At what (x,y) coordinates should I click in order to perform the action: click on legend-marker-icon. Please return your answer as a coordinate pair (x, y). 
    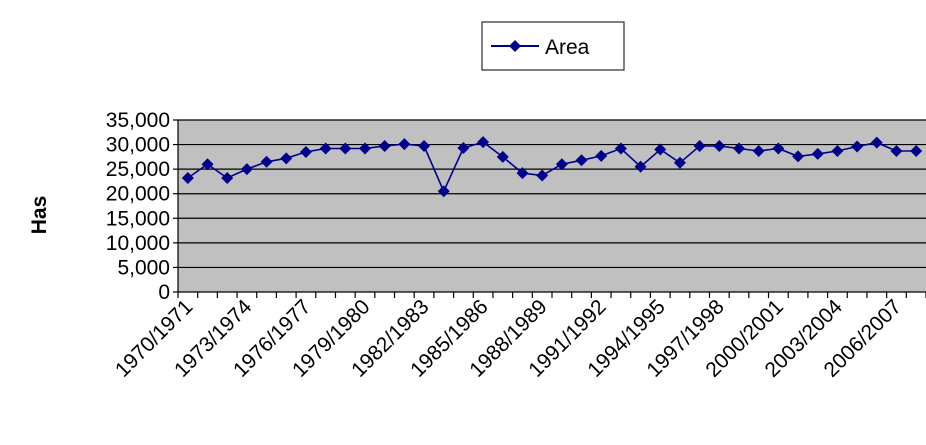
    Looking at the image, I should click on (515, 46).